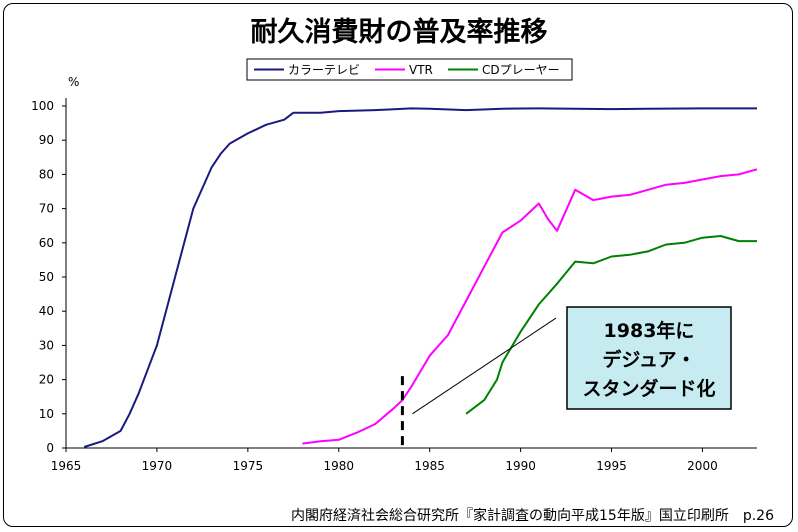 The width and height of the screenshot is (798, 532). I want to click on callout-box, so click(649, 358).